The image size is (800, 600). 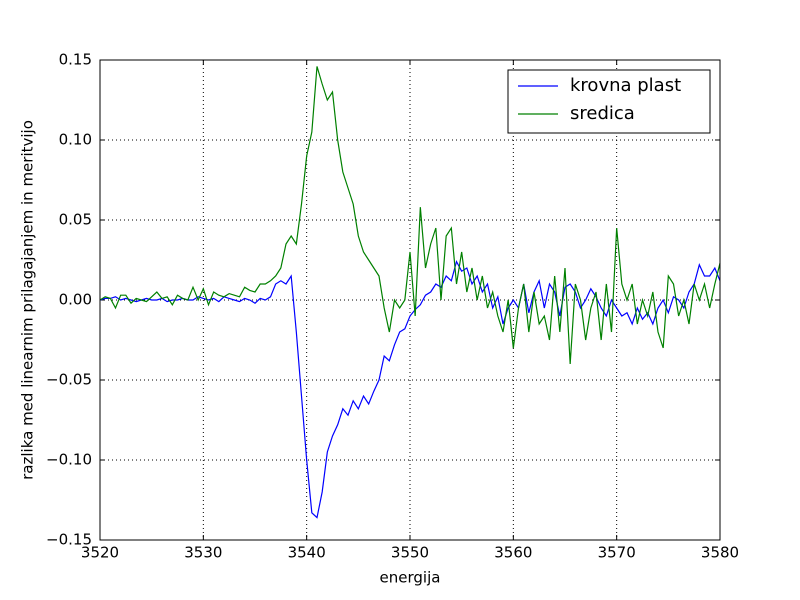 I want to click on legend-label: krovna plast, so click(x=625, y=85).